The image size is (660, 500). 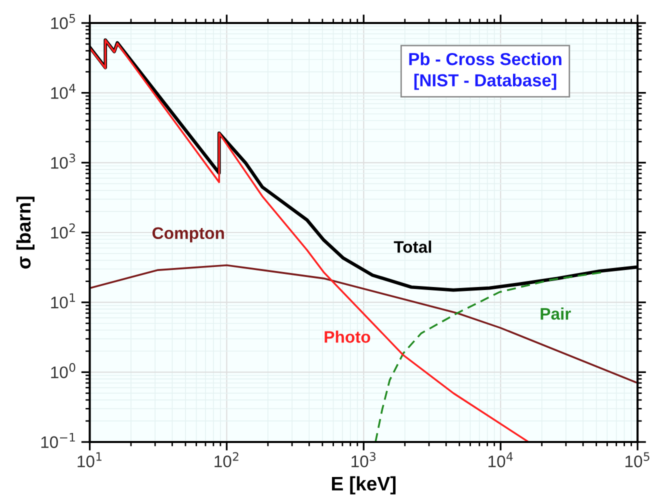 I want to click on y-tick-label: 10$^{1}$, so click(x=63, y=300).